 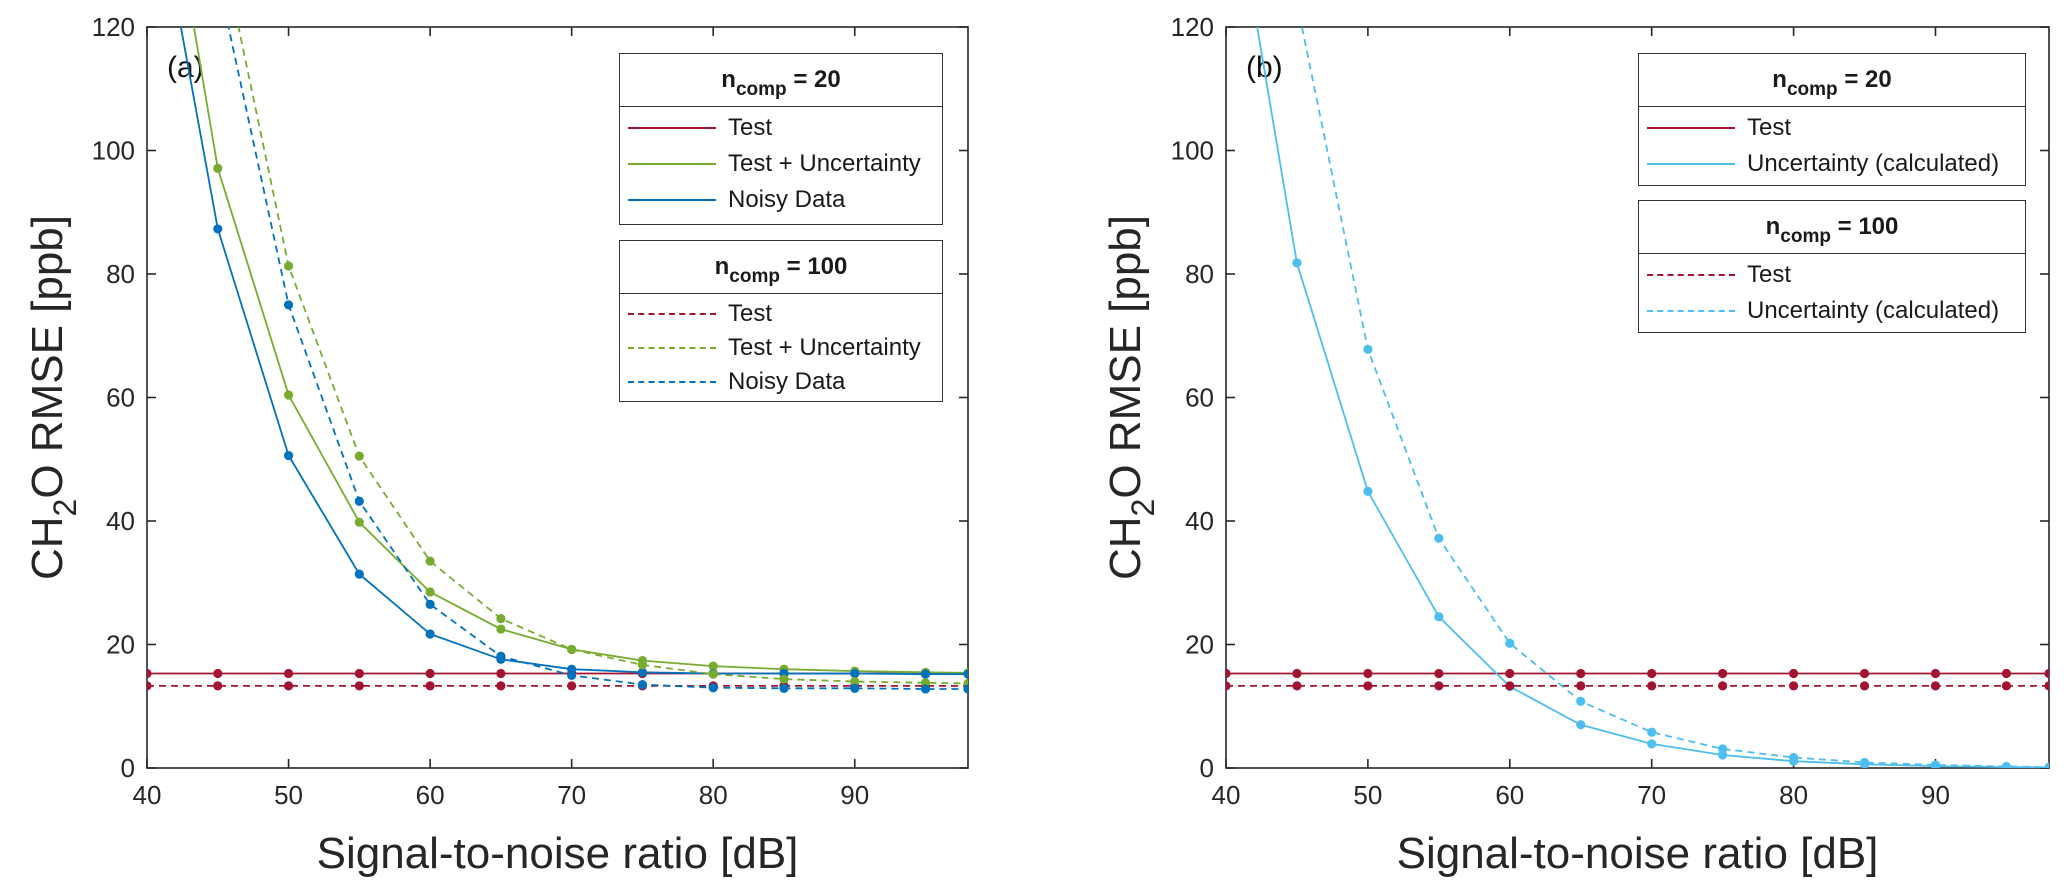 I want to click on legend-entry: Test + Uncertainty, so click(x=781, y=164).